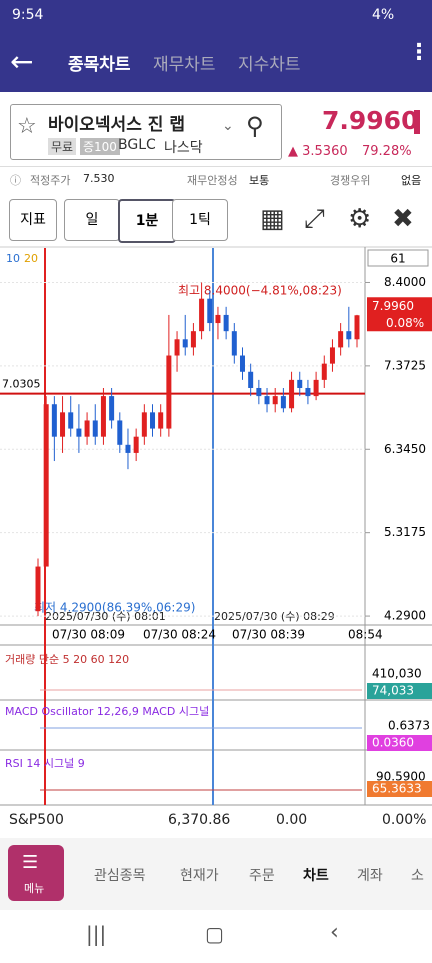 The image size is (432, 963). What do you see at coordinates (360, 219) in the screenshot?
I see `settings-icon: ⚙` at bounding box center [360, 219].